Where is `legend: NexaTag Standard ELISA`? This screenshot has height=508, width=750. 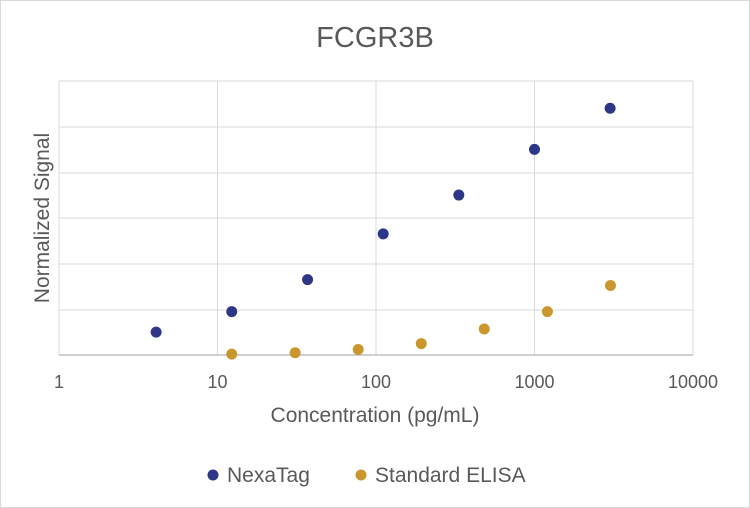
legend: NexaTag Standard ELISA is located at coordinates (366, 475).